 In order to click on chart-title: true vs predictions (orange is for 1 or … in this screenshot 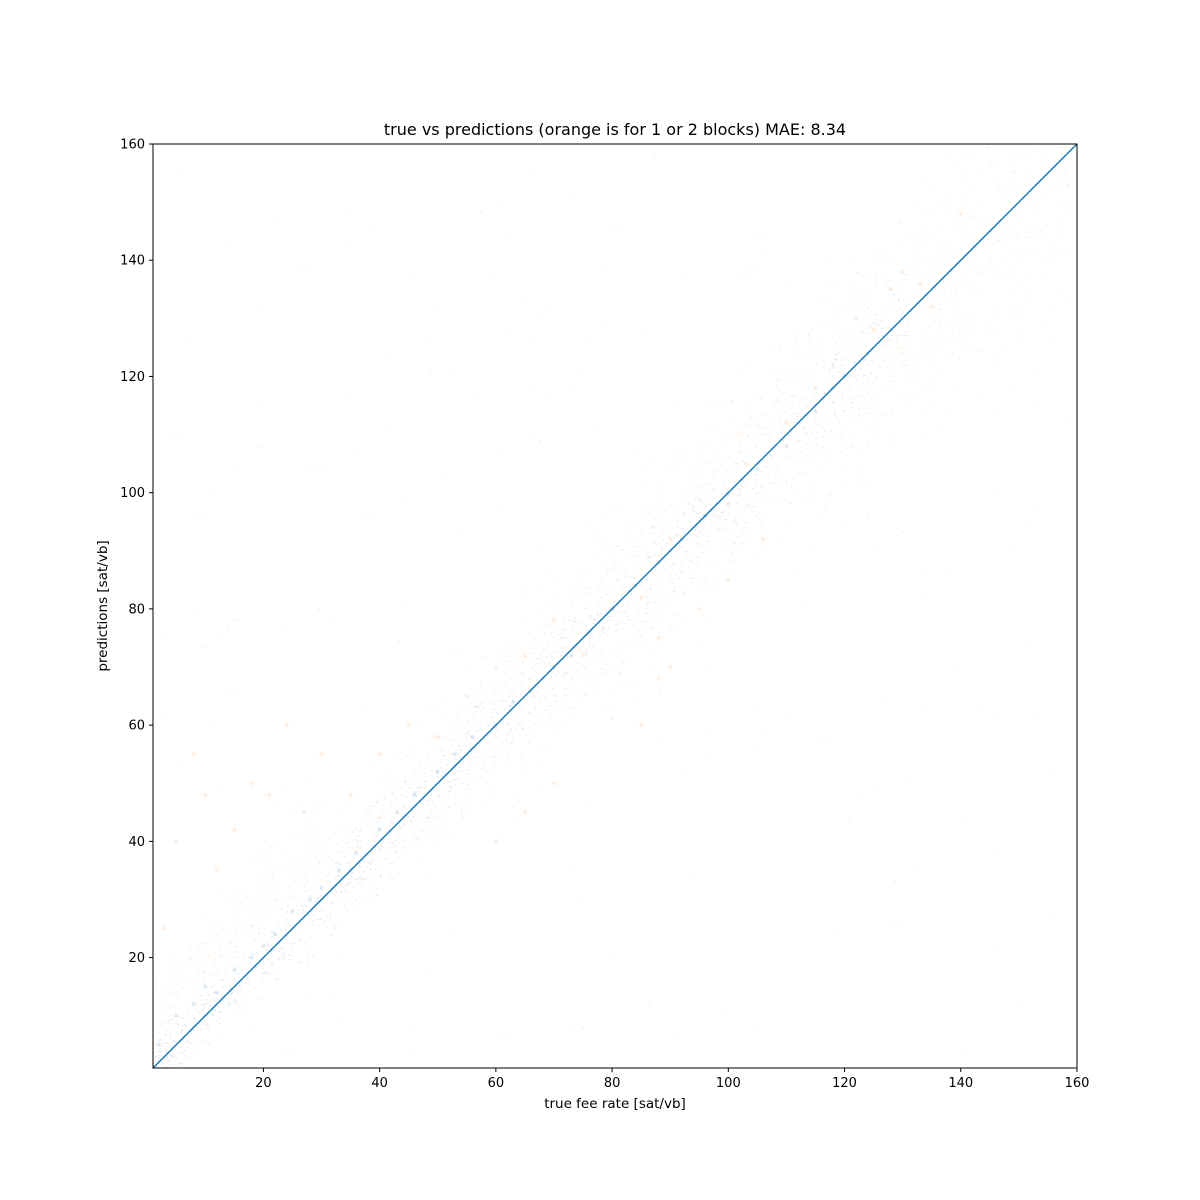, I will do `click(615, 129)`.